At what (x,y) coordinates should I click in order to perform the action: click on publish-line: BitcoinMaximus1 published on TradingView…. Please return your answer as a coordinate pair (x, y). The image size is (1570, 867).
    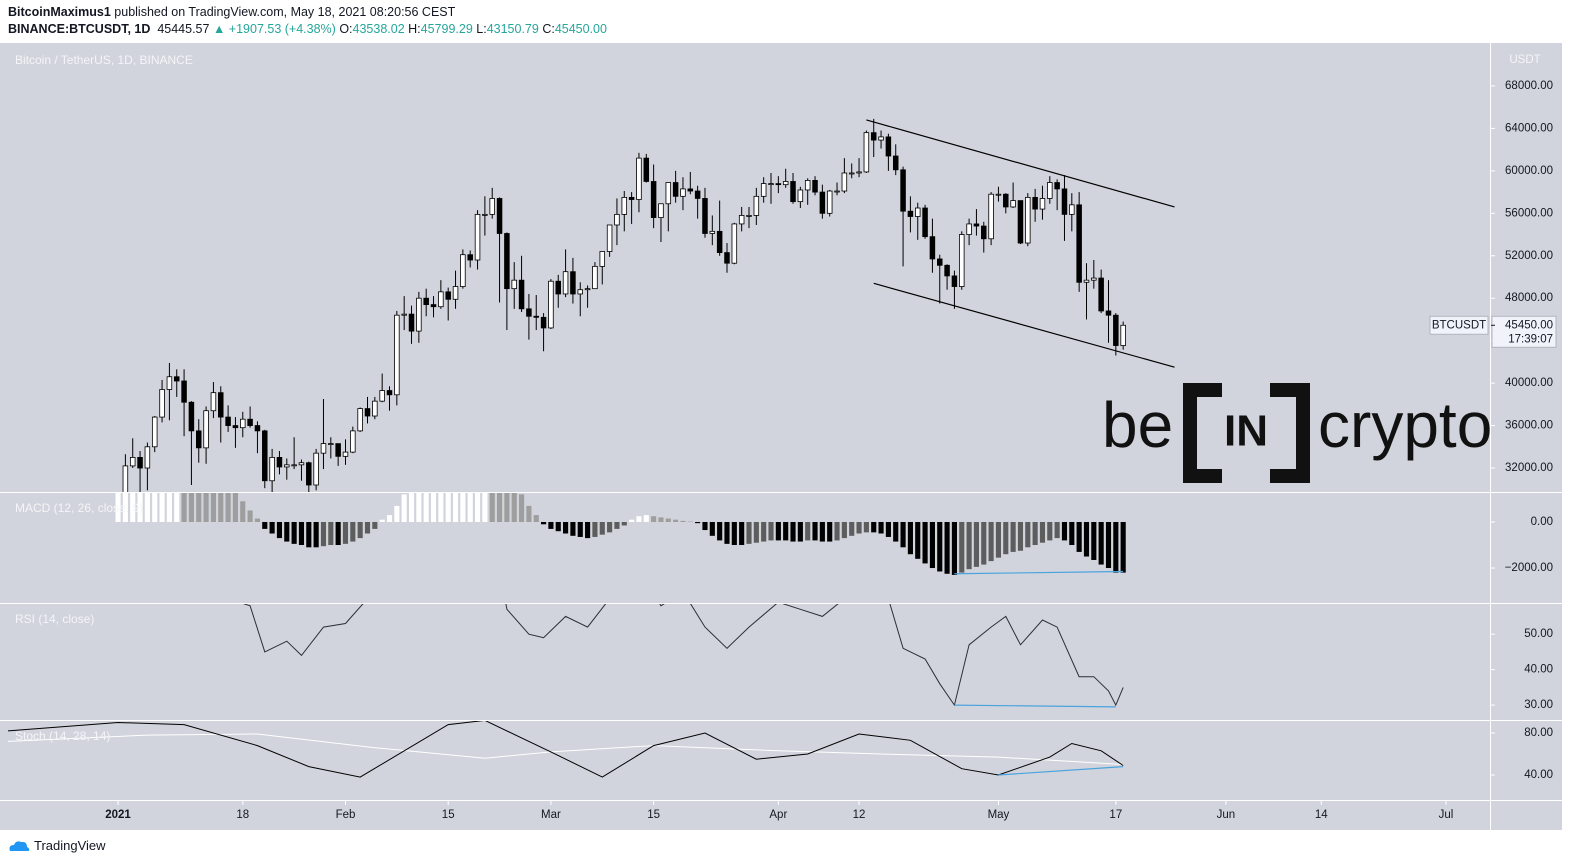
    Looking at the image, I should click on (307, 12).